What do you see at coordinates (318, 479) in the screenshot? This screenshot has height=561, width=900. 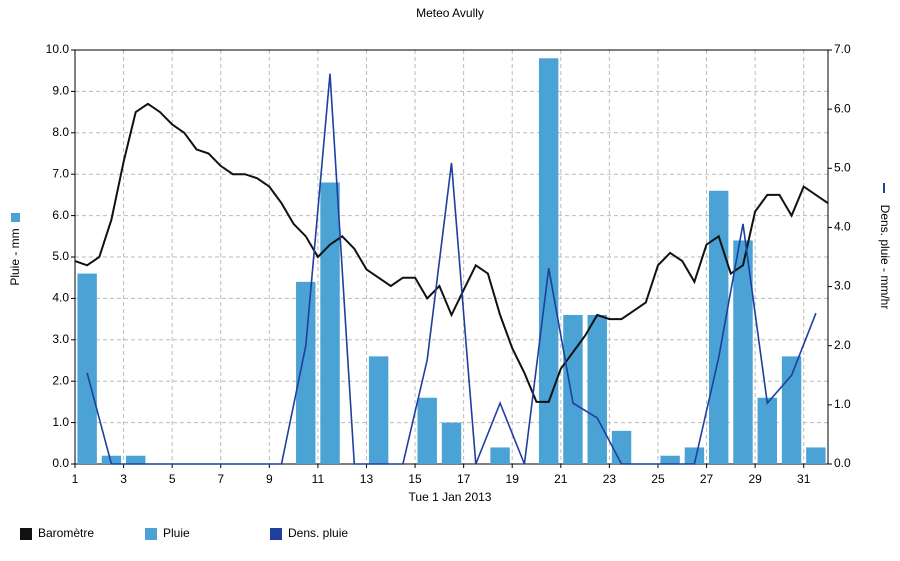 I see `x-tick-label: 11` at bounding box center [318, 479].